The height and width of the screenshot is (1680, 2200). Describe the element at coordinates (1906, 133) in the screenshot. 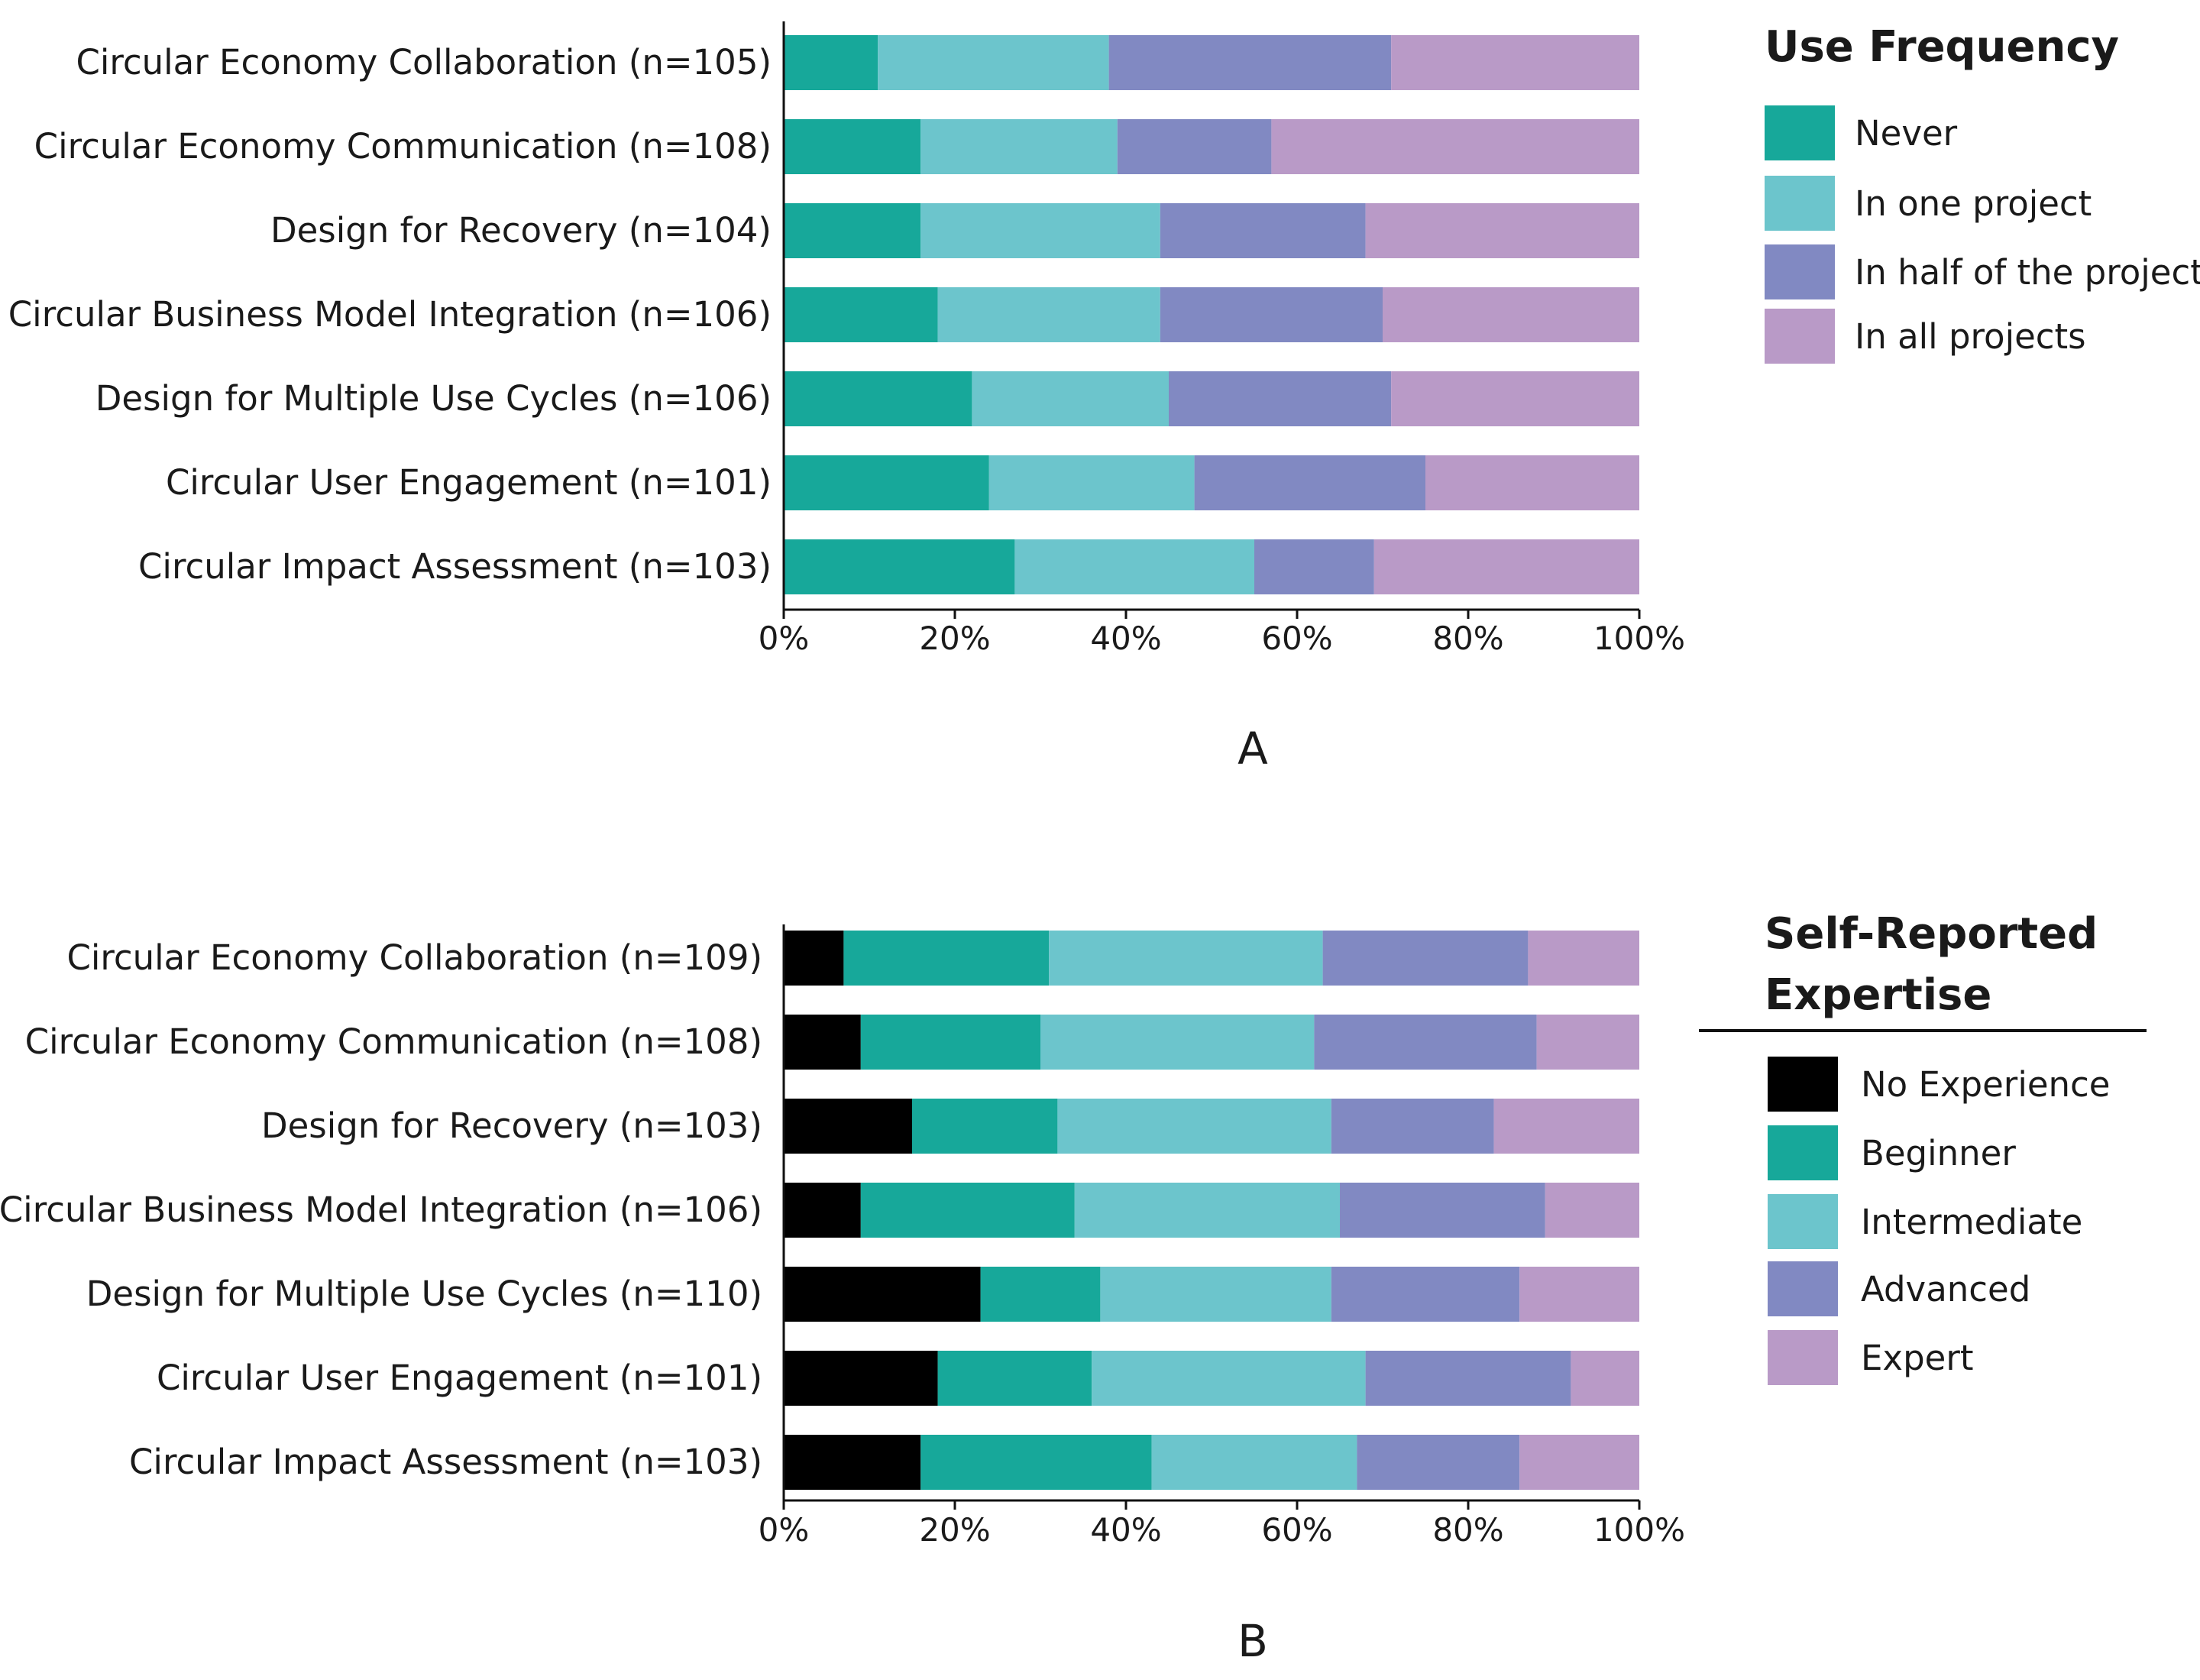

I see `legend-item-label: Never` at that location.